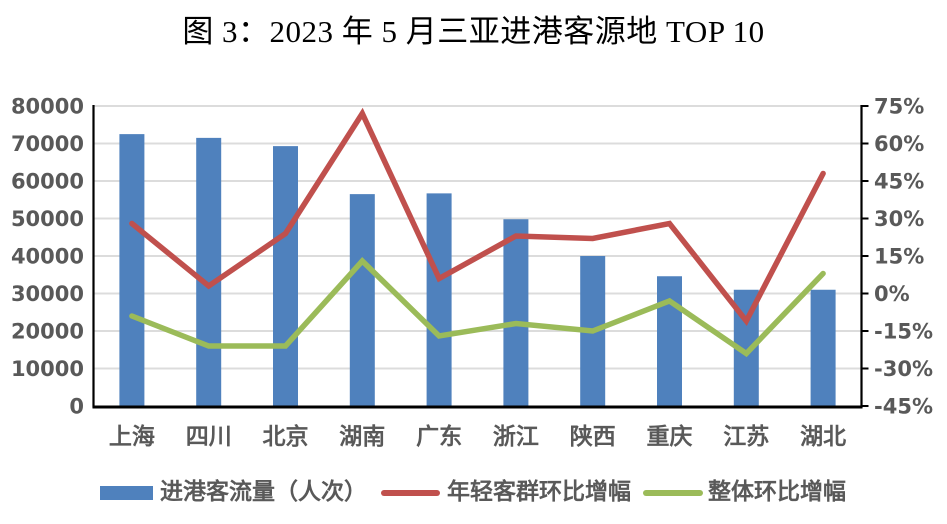 This screenshot has width=947, height=524. I want to click on x-axis-label-广东: 广东, so click(439, 436).